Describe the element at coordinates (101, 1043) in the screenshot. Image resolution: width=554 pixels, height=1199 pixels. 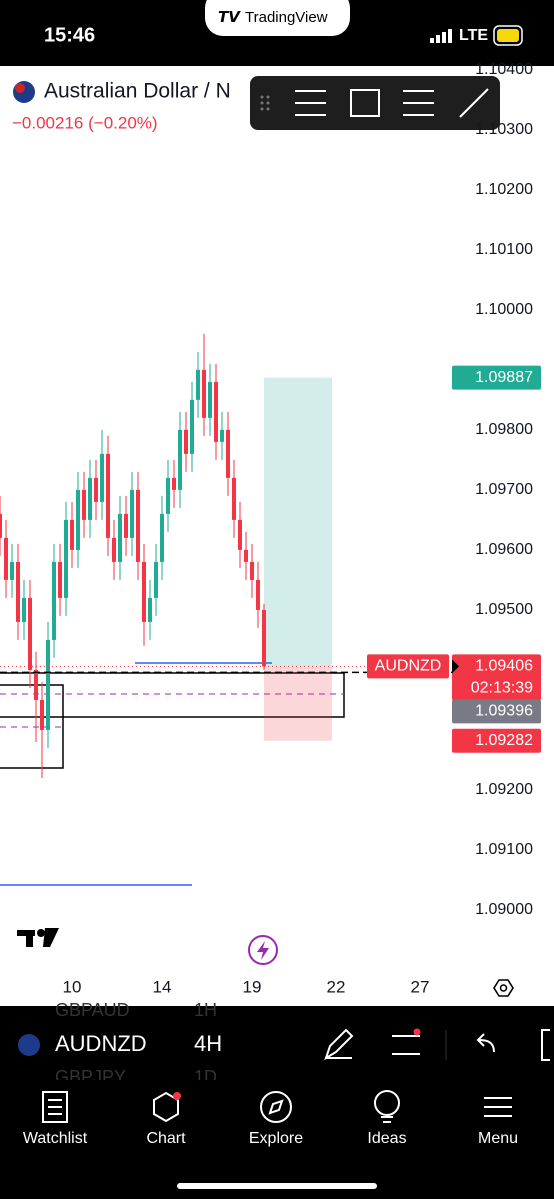
I see `symbol: AUDNZD` at that location.